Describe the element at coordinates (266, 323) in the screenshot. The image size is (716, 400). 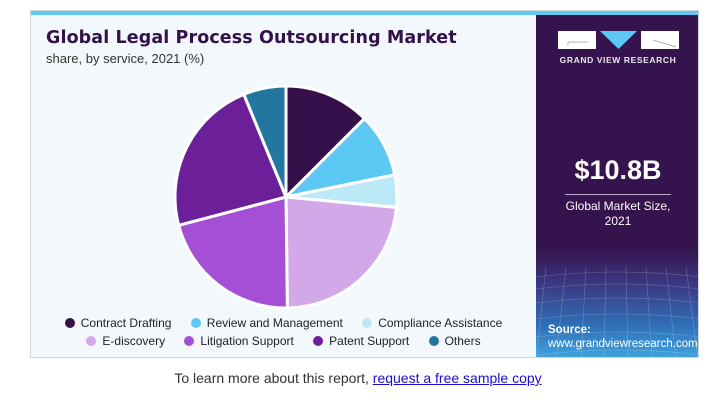
I see `legend-item-review-and-management: Review and Management` at that location.